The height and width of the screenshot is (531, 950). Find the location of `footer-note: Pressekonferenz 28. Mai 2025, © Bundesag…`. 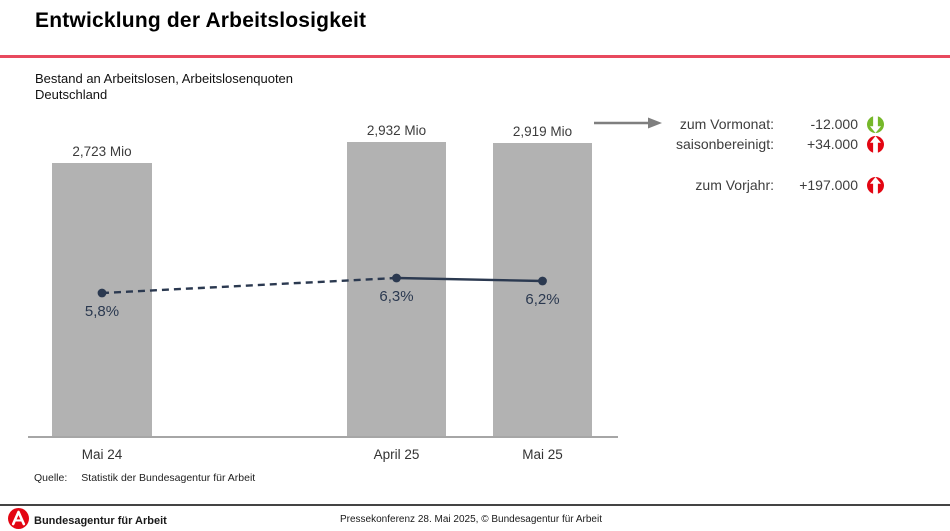

footer-note: Pressekonferenz 28. Mai 2025, © Bundesag… is located at coordinates (471, 519).